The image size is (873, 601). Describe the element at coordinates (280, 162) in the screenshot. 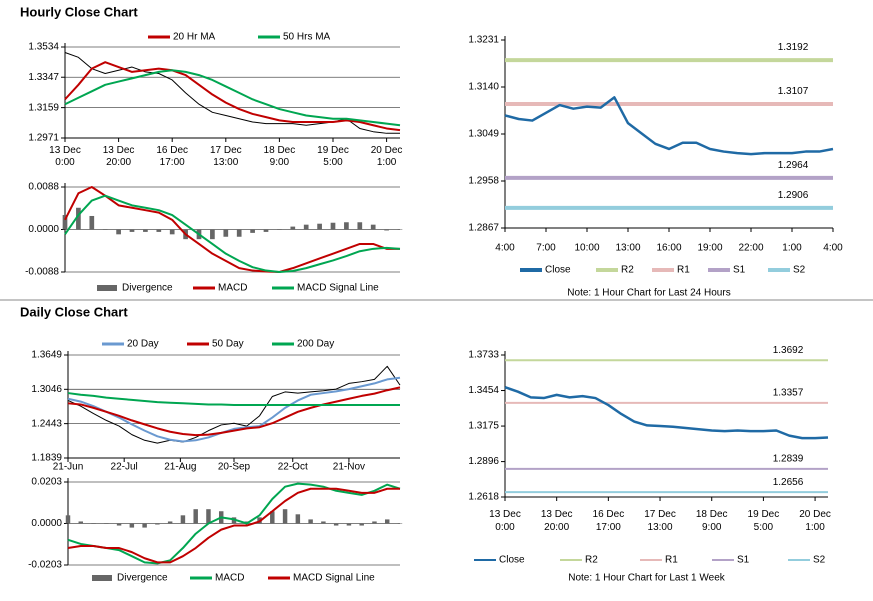

I see `x-tick-label-line: 9:00` at that location.